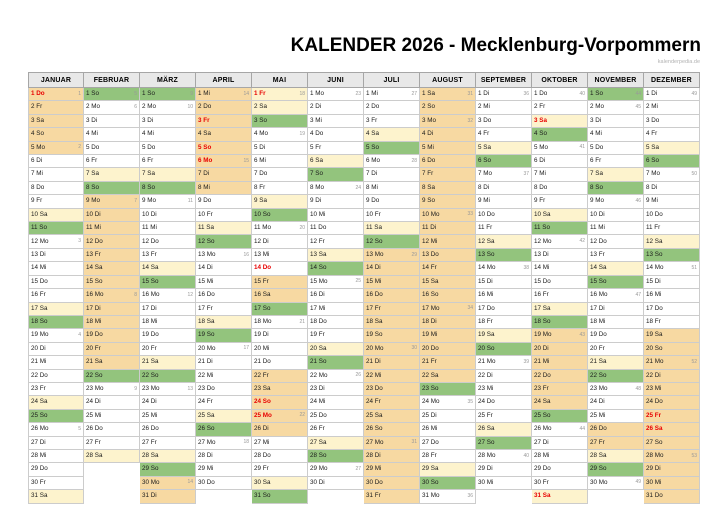  I want to click on day-label: 24 So, so click(262, 402).